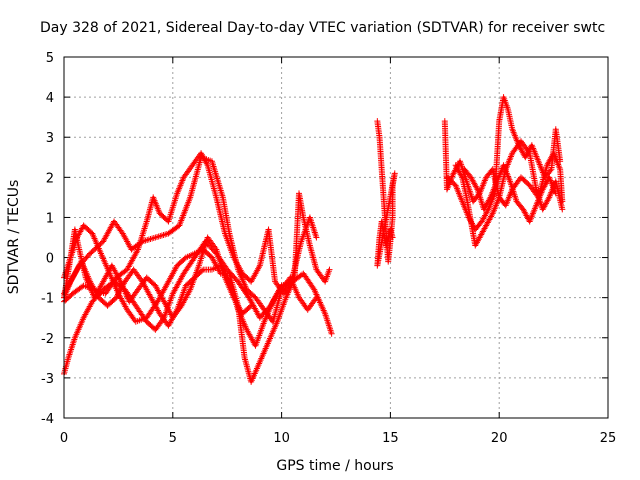 This screenshot has width=640, height=480. Describe the element at coordinates (390, 438) in the screenshot. I see `x-tick-label: 15` at that location.